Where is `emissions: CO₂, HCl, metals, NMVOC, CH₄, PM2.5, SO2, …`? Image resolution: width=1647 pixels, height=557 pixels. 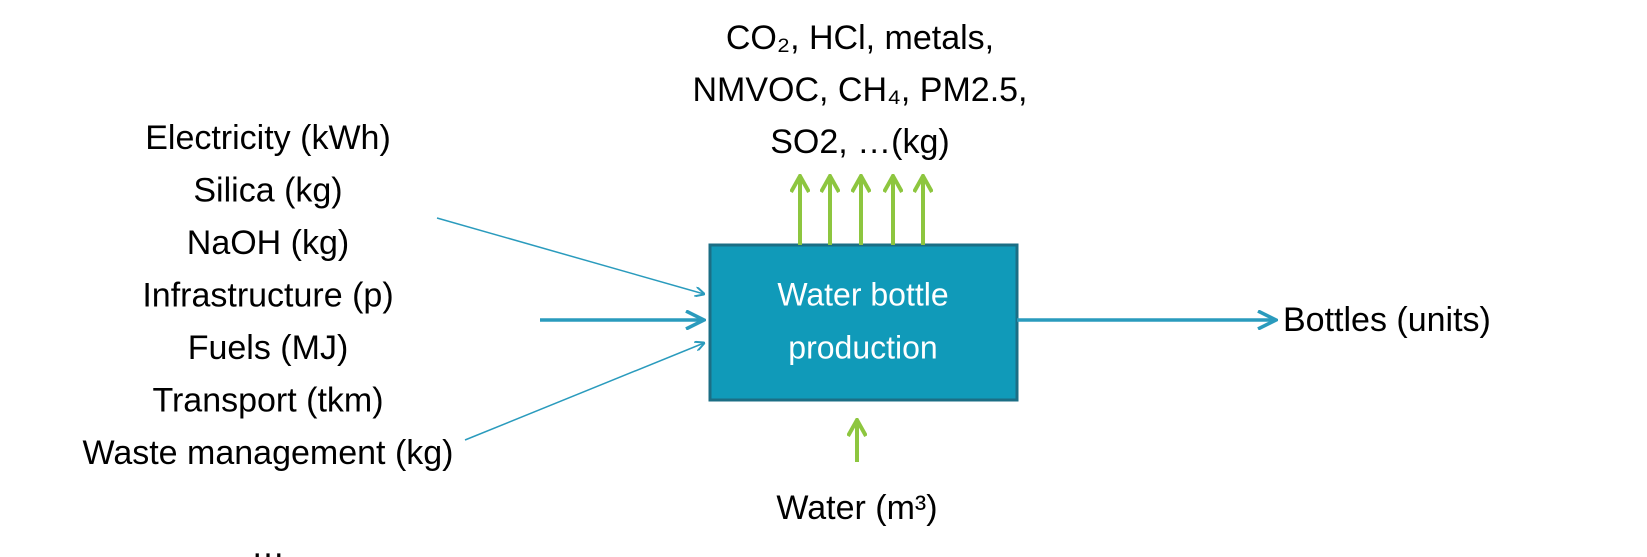
emissions: CO₂, HCl, metals, NMVOC, CH₄, PM2.5, SO2, … is located at coordinates (859, 90).